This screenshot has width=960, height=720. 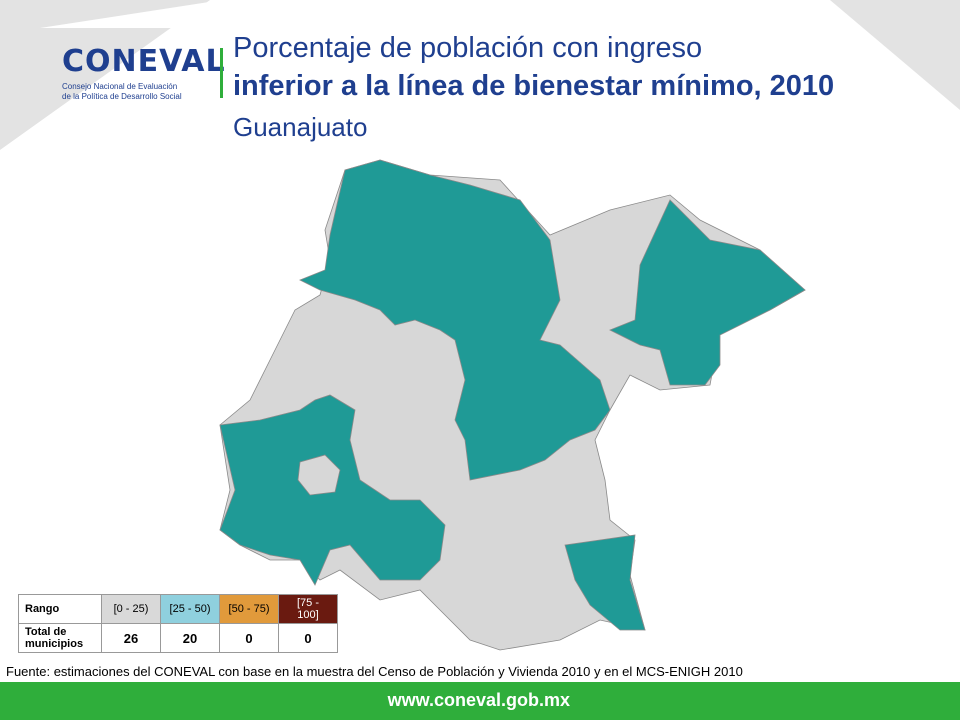 I want to click on municipality, so click(x=319, y=475).